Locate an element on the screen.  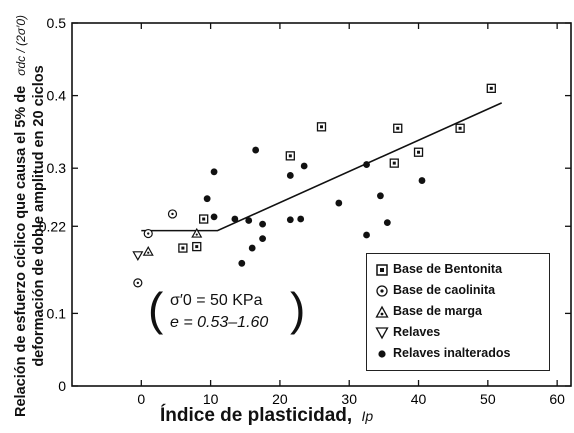
legend-item-marga: Base de marga is located at coordinates (428, 311).